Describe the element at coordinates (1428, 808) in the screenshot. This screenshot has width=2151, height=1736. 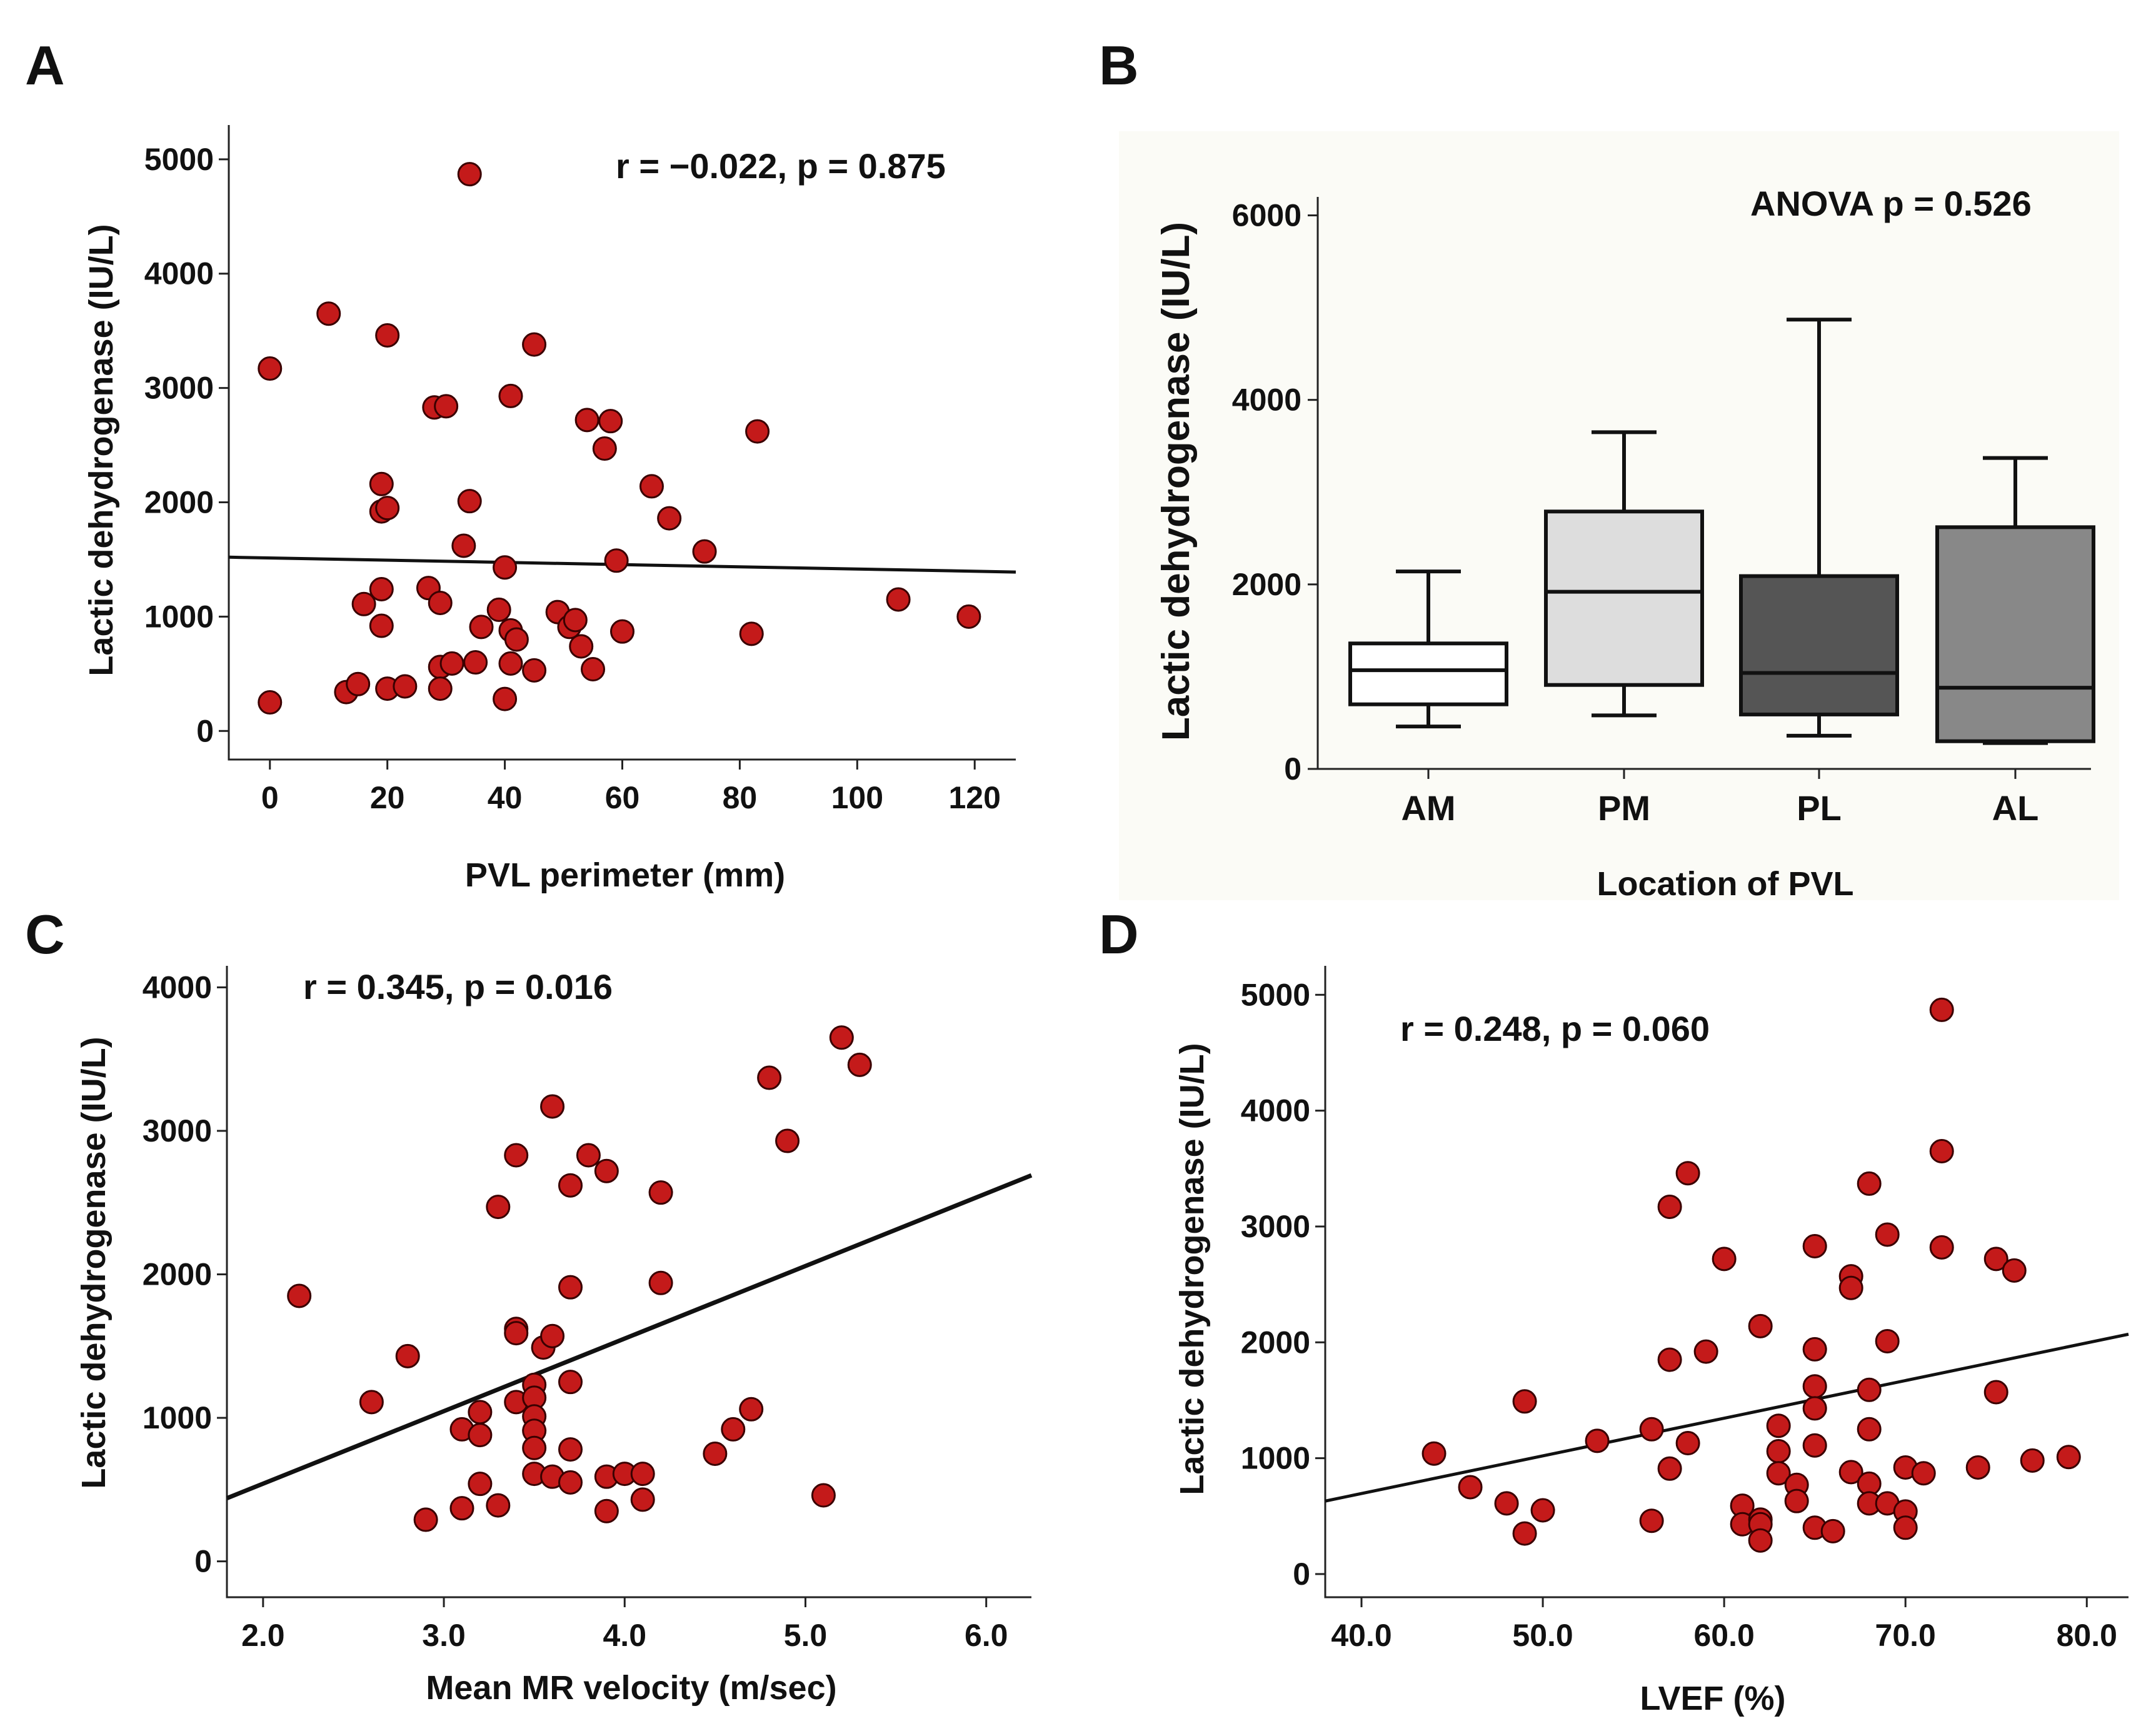
I see `category-label-am: AM` at that location.